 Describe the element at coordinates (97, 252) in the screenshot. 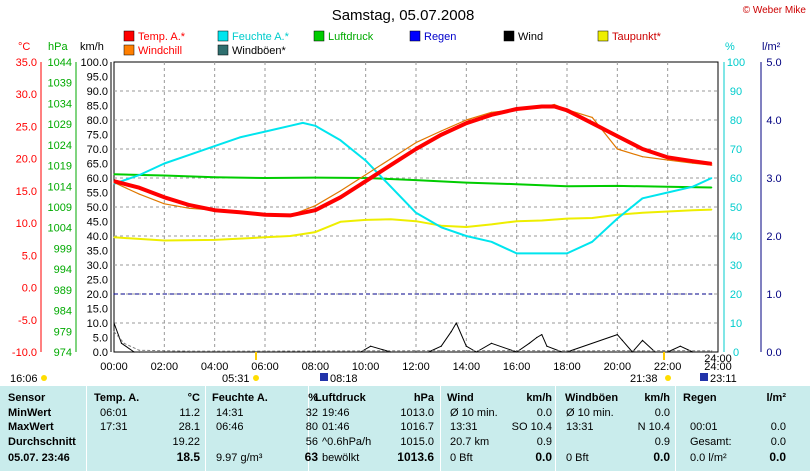

I see `kmh-axis-tick-label: 35.0` at that location.